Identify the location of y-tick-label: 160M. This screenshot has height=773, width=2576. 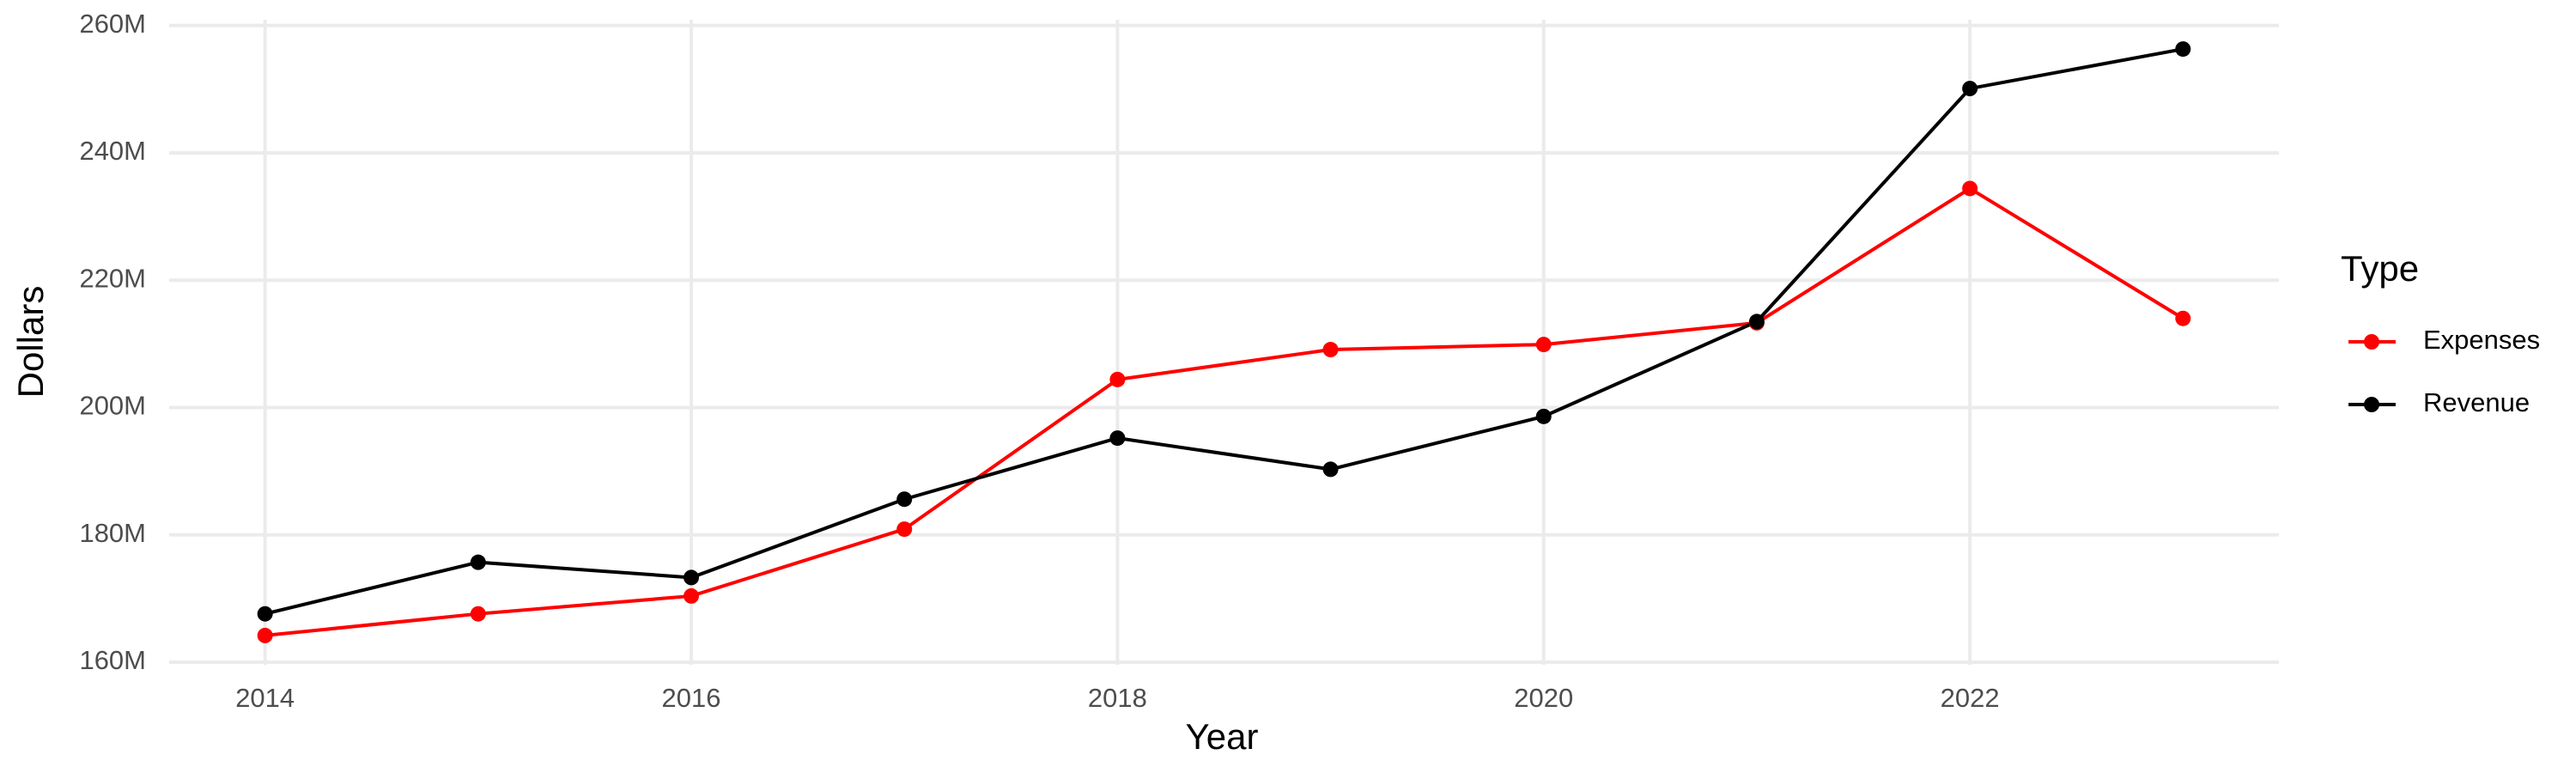
(112, 660).